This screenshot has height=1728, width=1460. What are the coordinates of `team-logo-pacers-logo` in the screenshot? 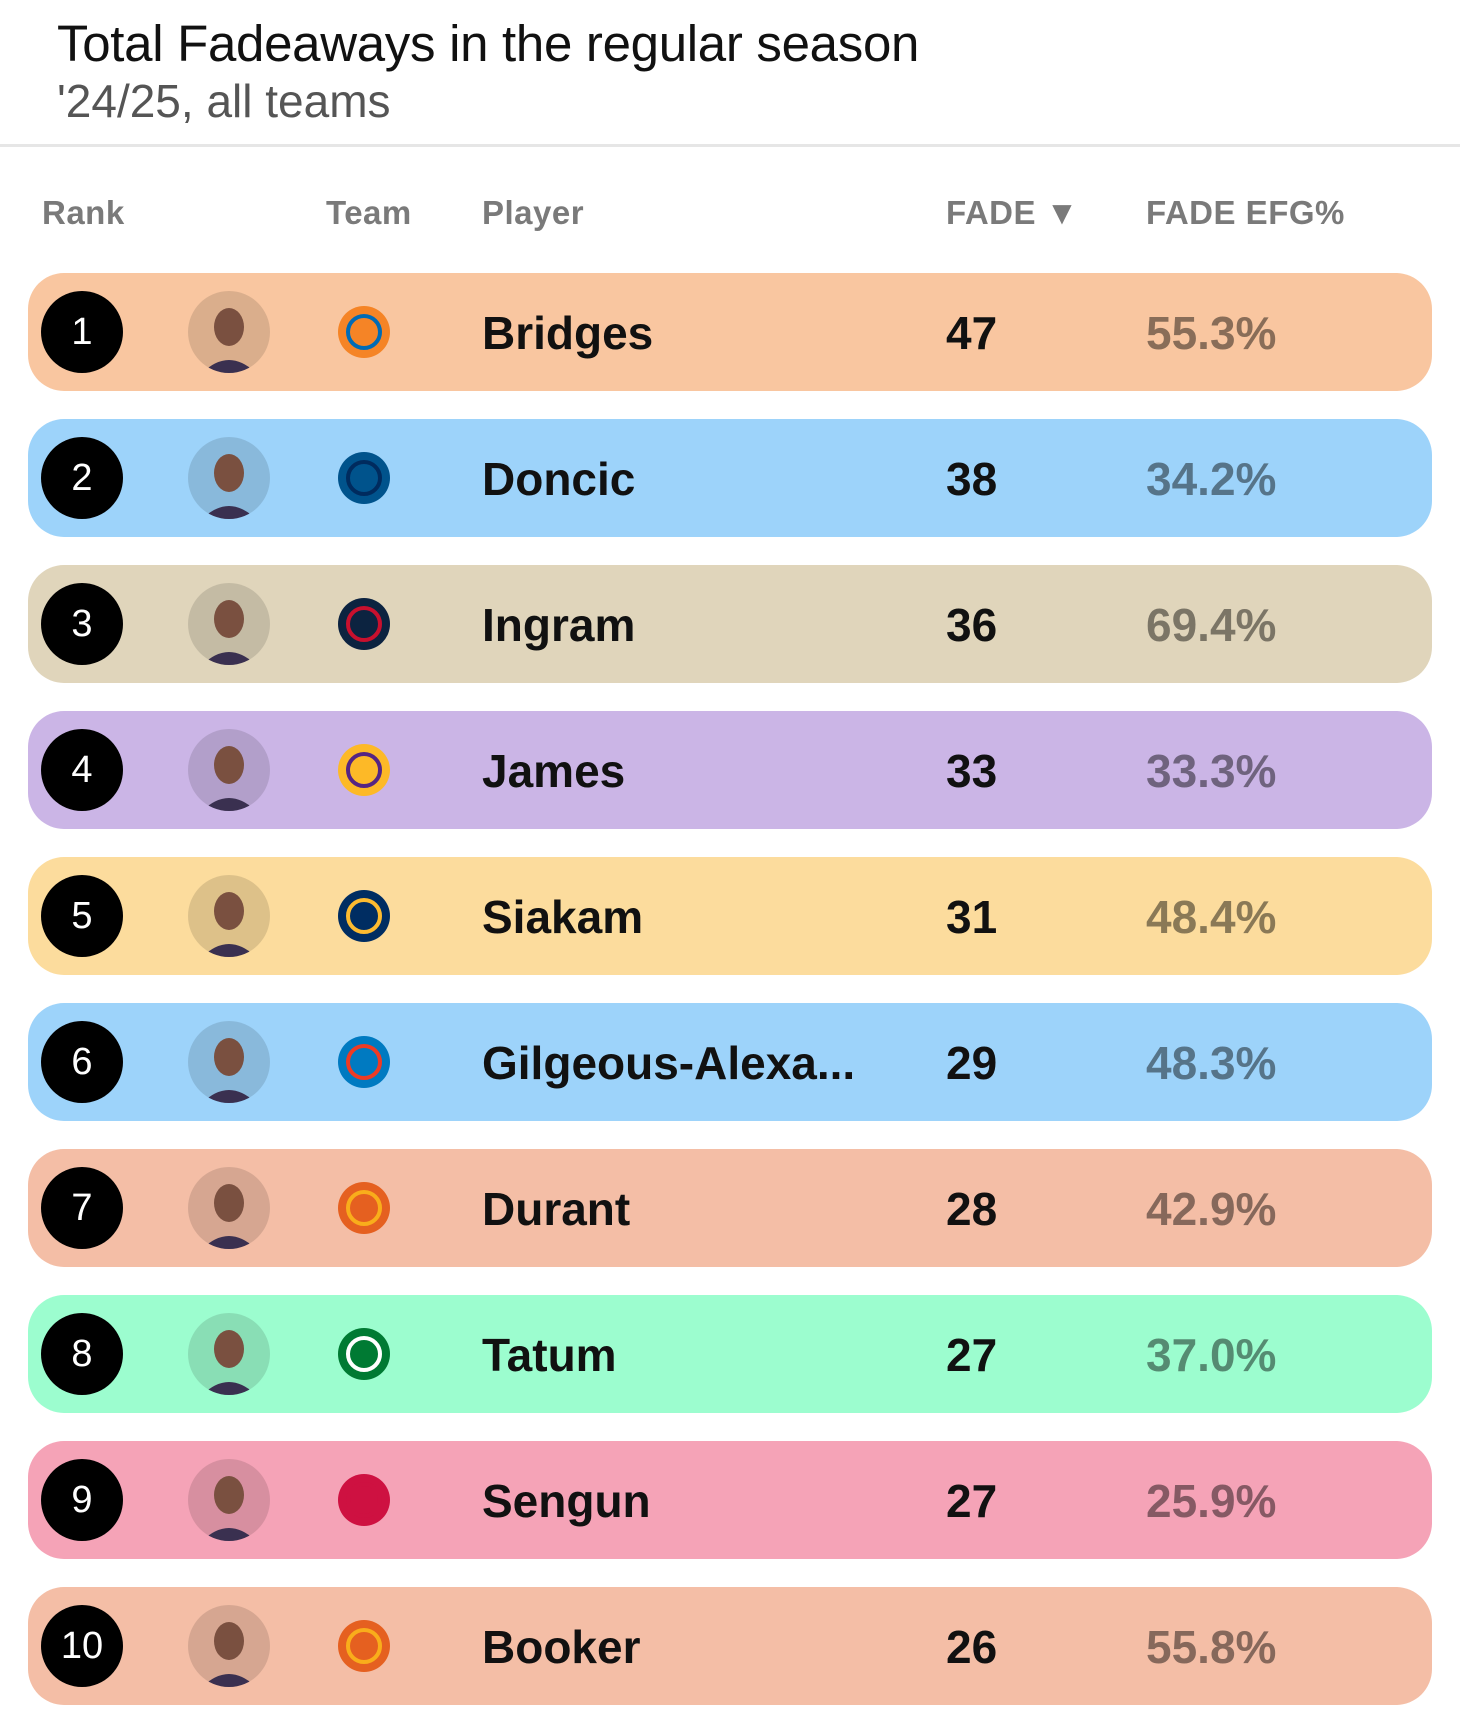 It's located at (364, 916).